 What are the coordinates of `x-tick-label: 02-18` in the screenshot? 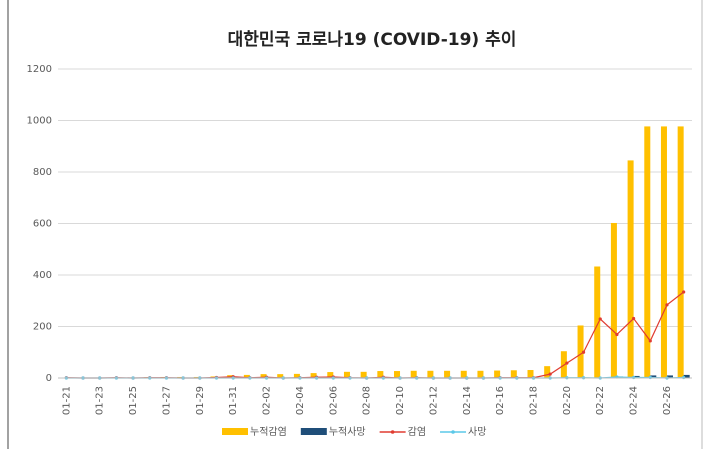 It's located at (534, 400).